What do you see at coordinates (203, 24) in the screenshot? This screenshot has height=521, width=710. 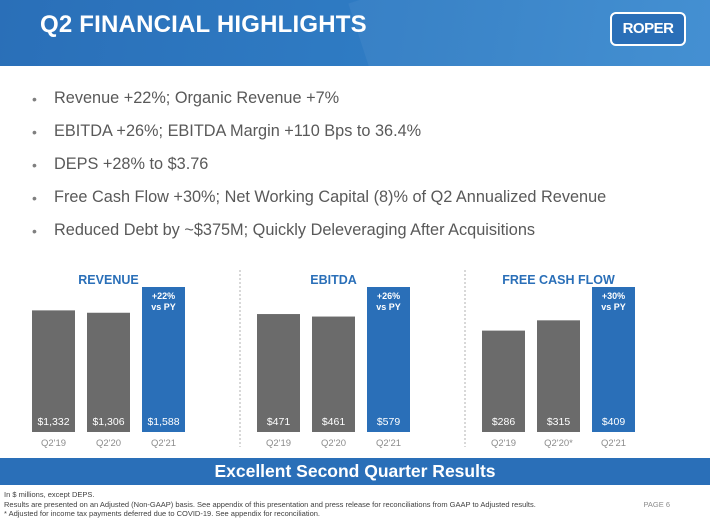 I see `page-title: Q2 FINANCIAL HIGHLIGHTS` at bounding box center [203, 24].